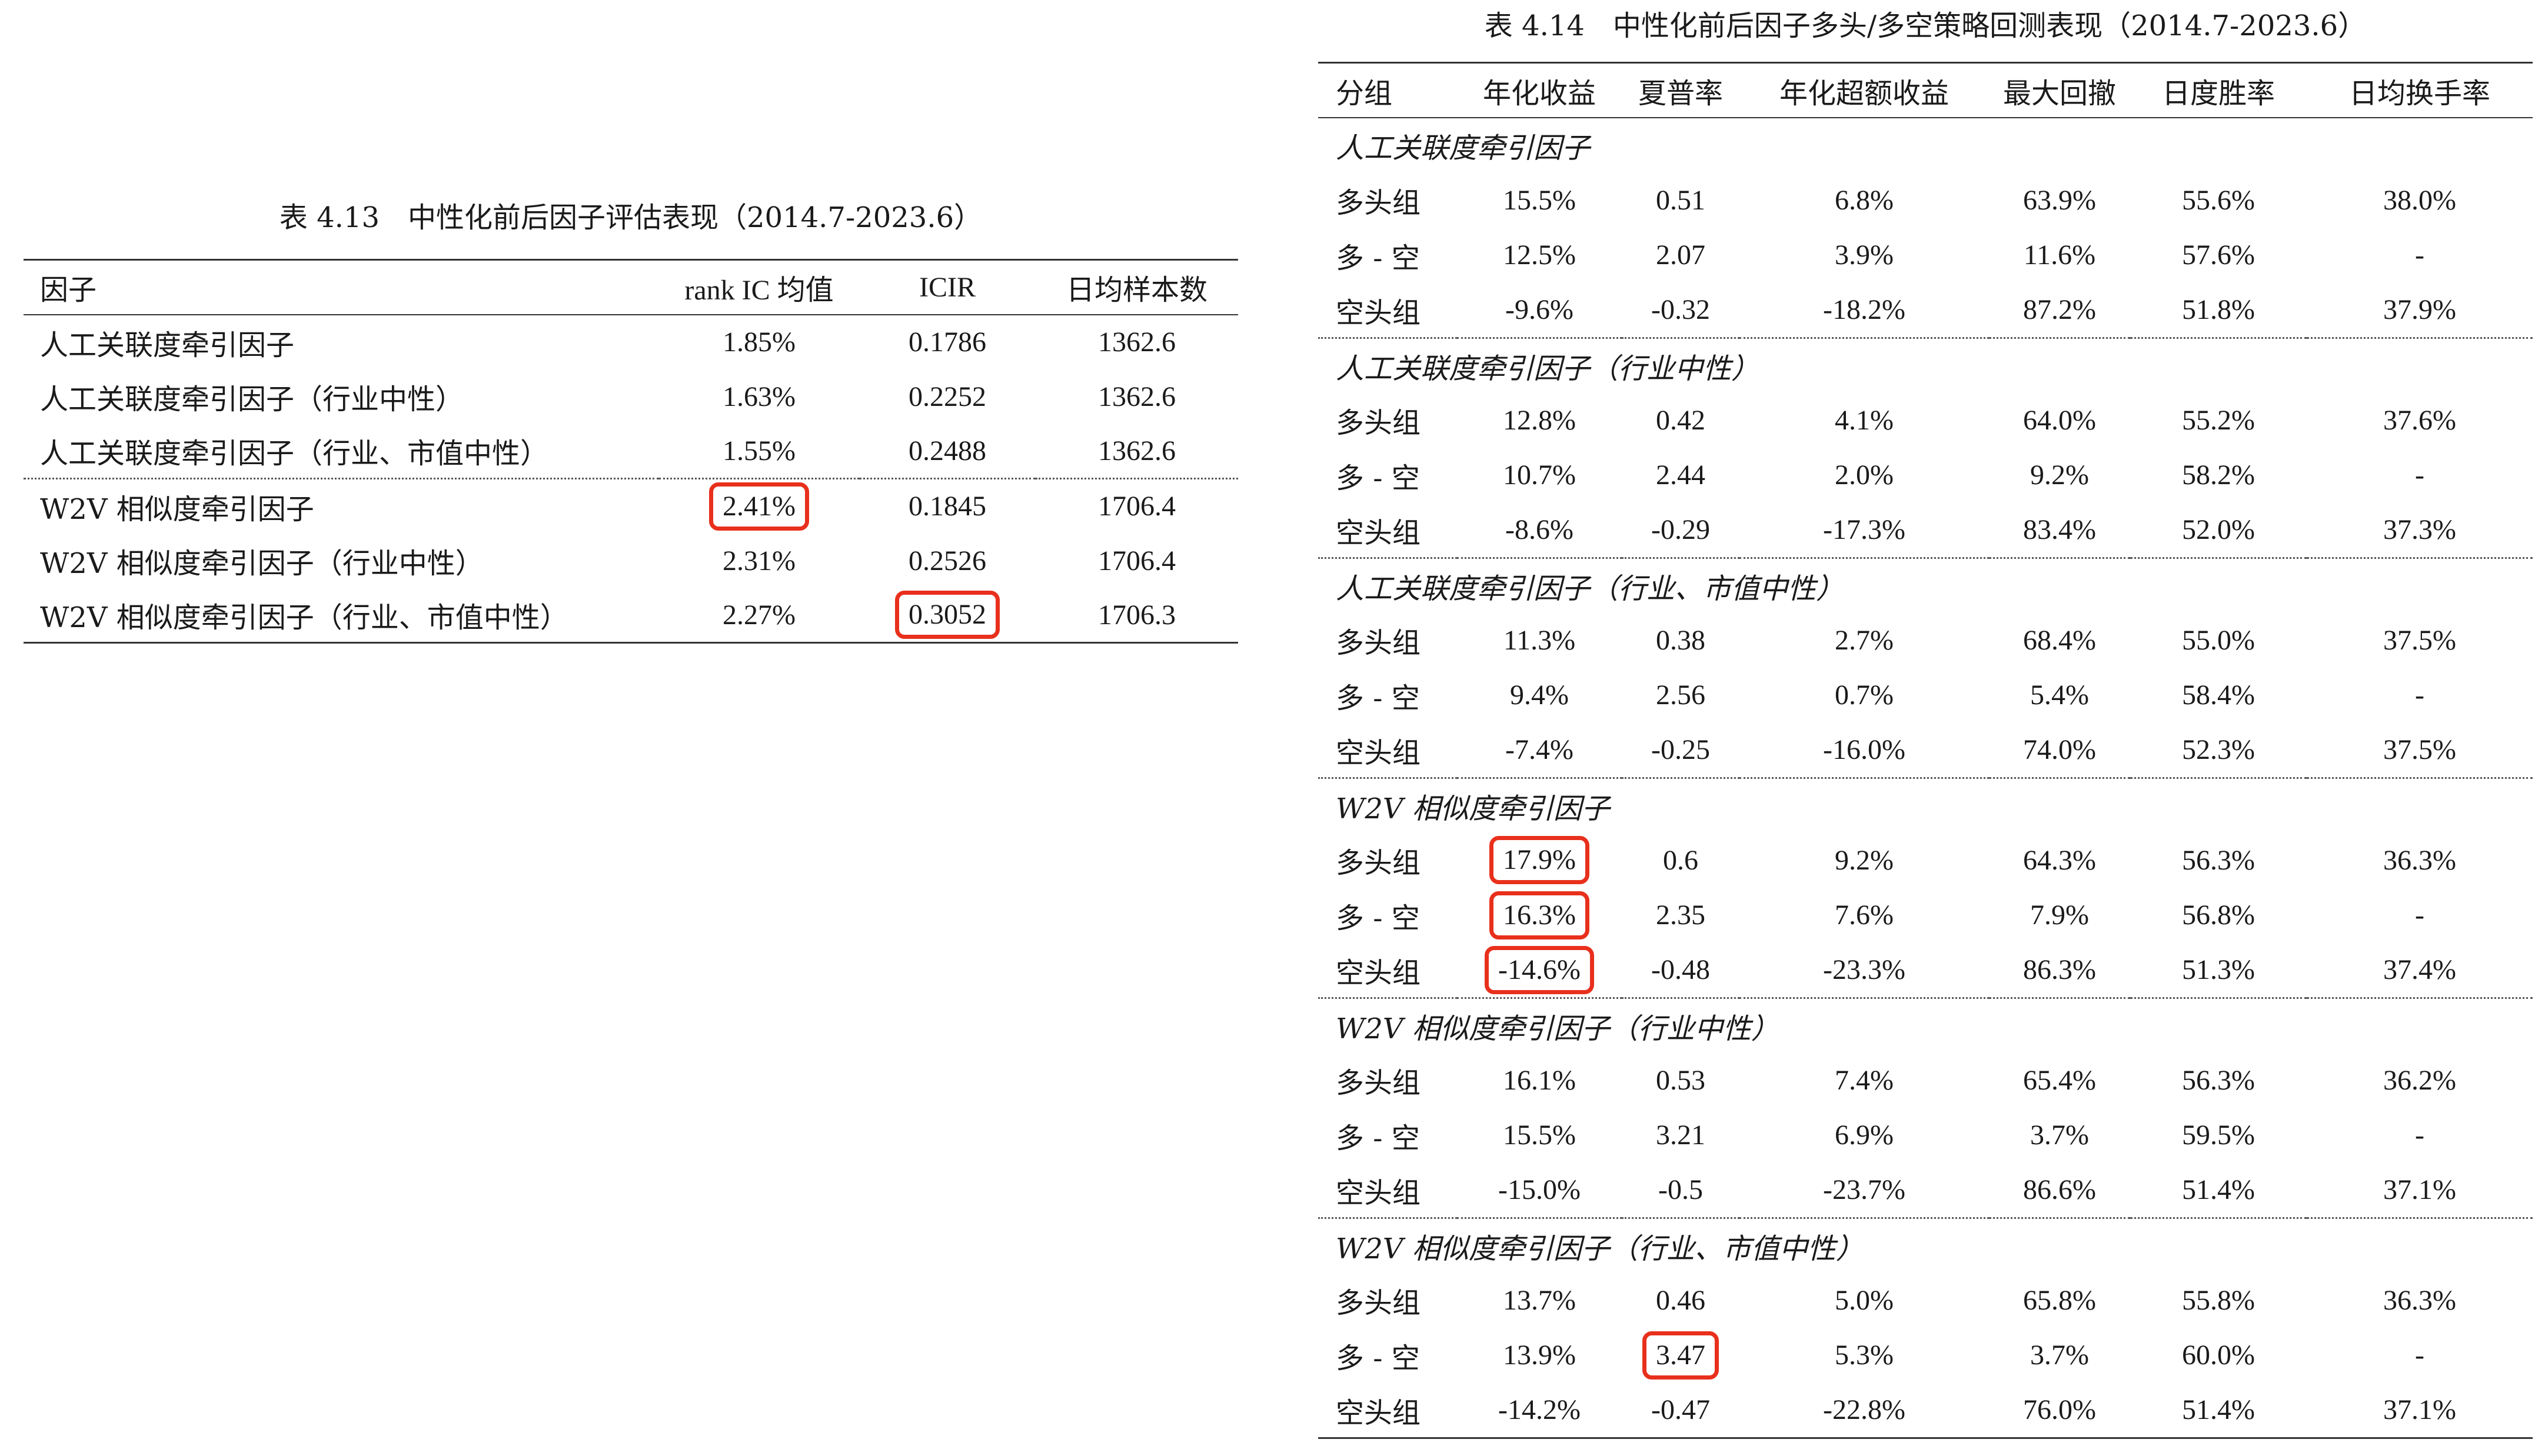 This screenshot has height=1456, width=2535. I want to click on max-drawdown-value: 68.4%, so click(2059, 640).